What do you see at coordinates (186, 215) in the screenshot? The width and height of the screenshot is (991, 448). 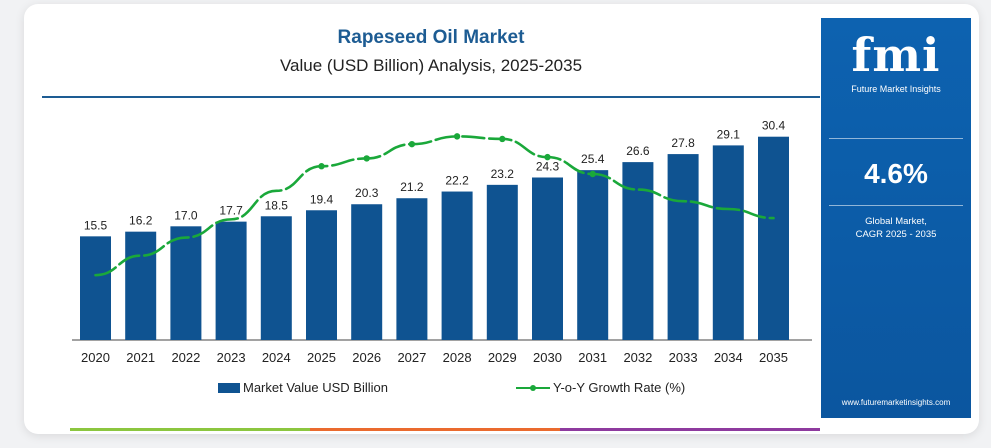 I see `bar-value-label-2022: 17.0` at bounding box center [186, 215].